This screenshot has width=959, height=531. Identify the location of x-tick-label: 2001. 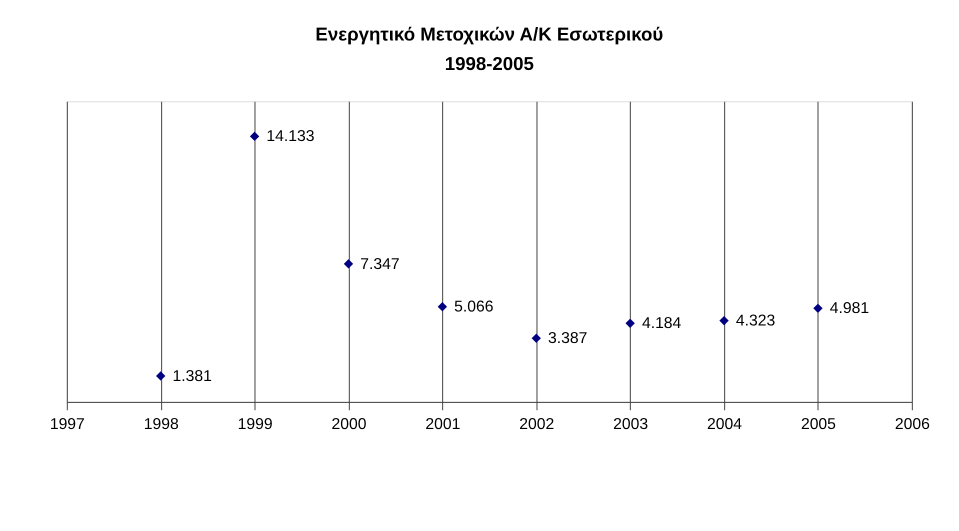
(442, 424).